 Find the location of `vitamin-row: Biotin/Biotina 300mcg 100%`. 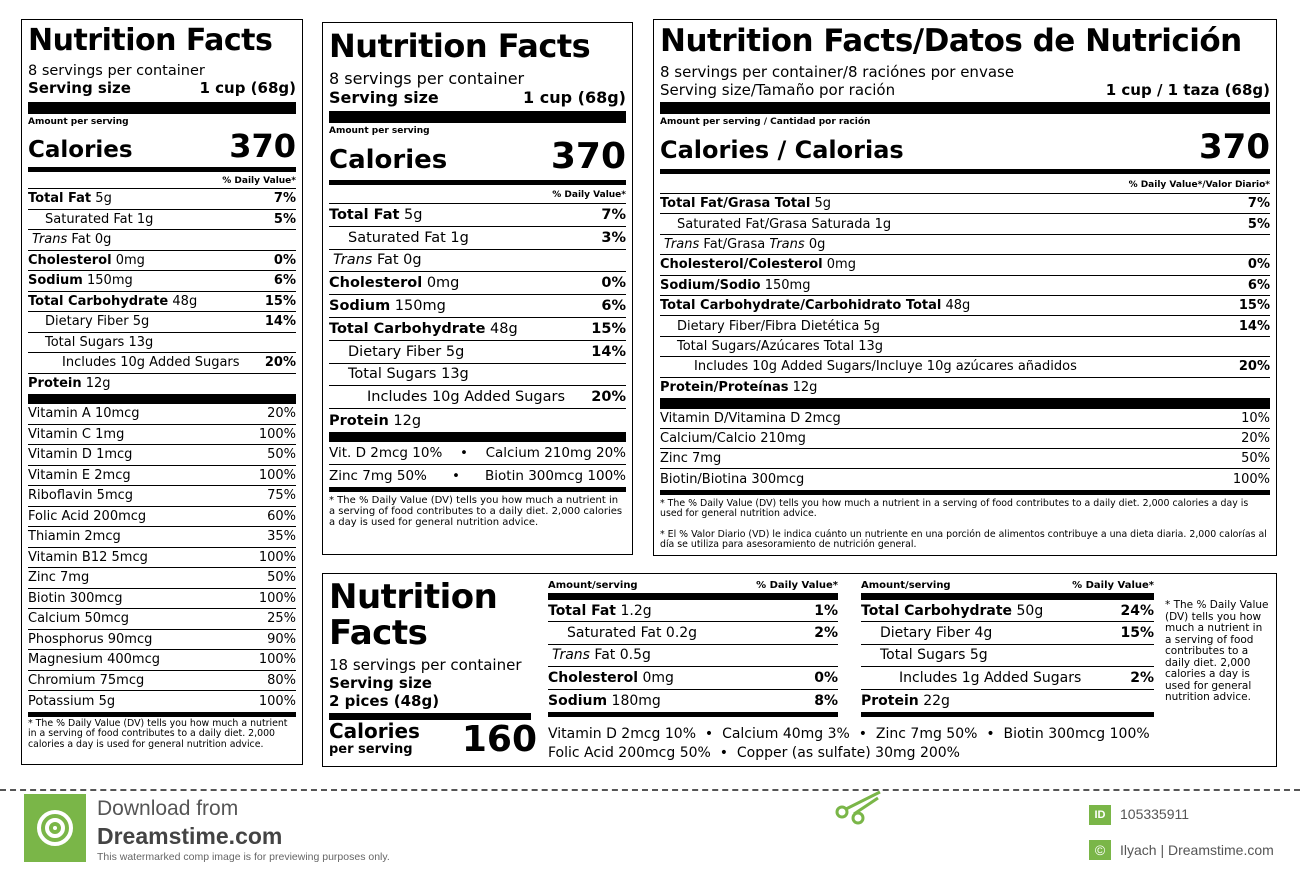

vitamin-row: Biotin/Biotina 300mcg 100% is located at coordinates (965, 479).